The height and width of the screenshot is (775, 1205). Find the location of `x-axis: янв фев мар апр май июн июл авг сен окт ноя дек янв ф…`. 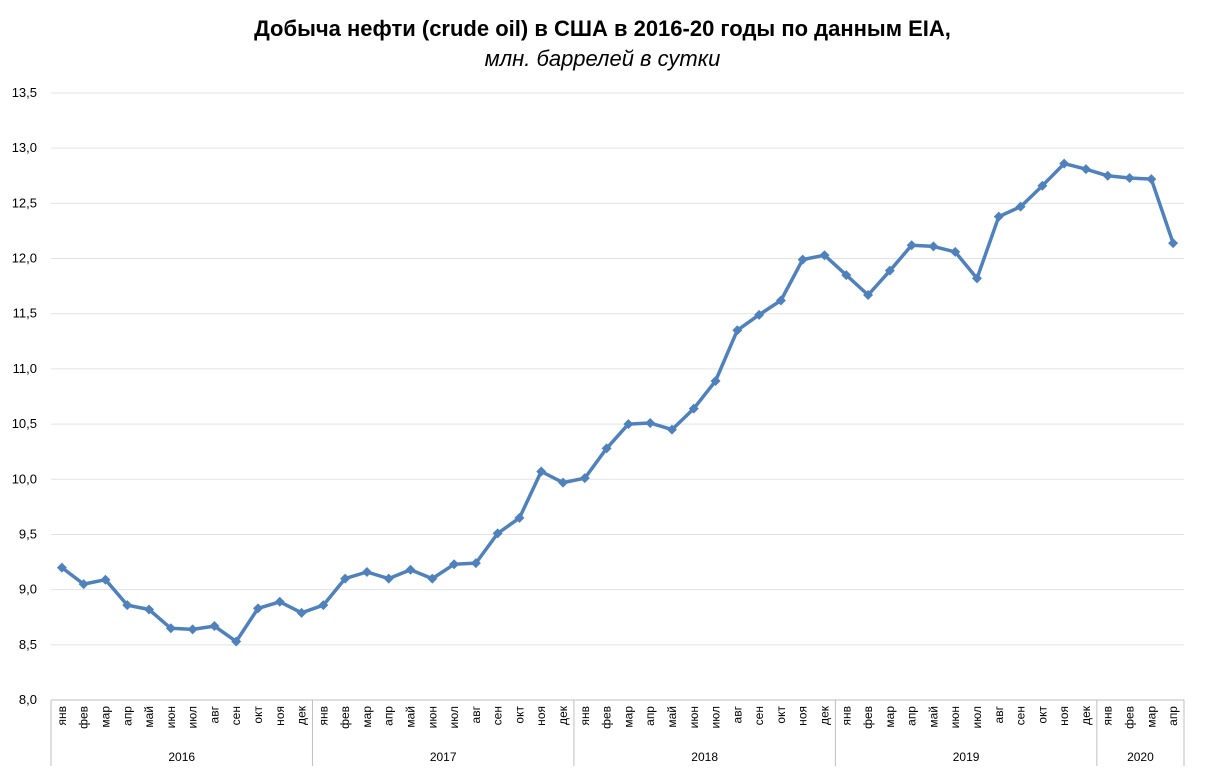

x-axis: янв фев мар апр май июн июл авг сен окт ноя дек янв ф… is located at coordinates (617, 732).